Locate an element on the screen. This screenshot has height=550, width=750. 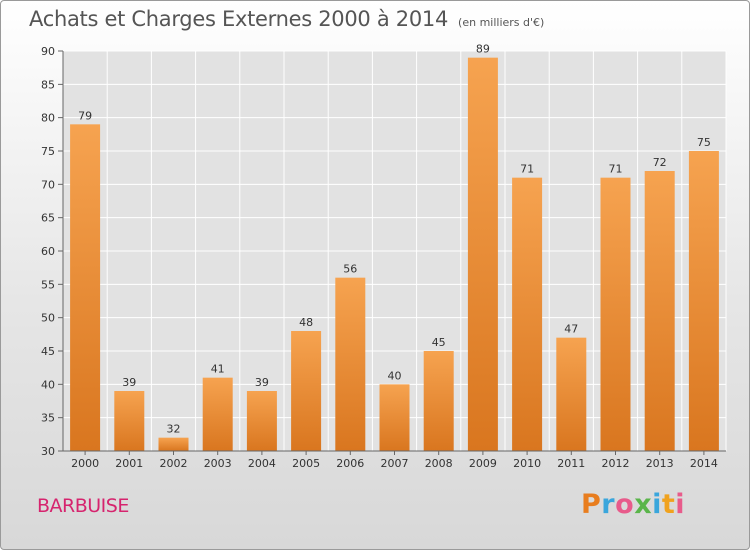
data-label: 32 is located at coordinates (174, 429).